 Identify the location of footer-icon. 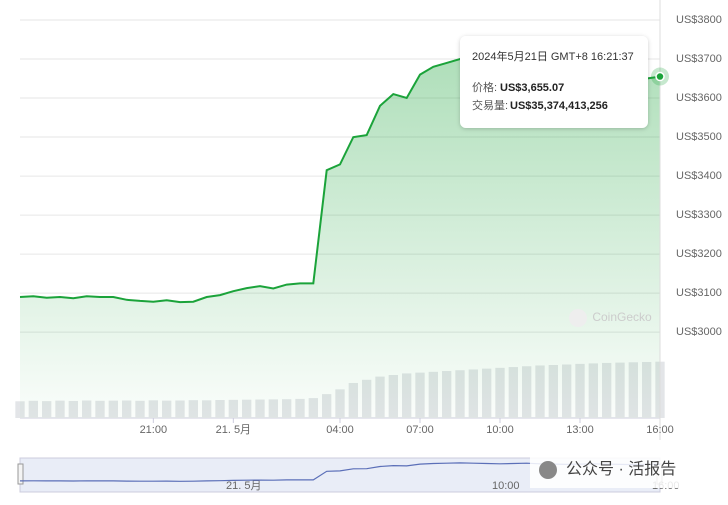
(548, 470).